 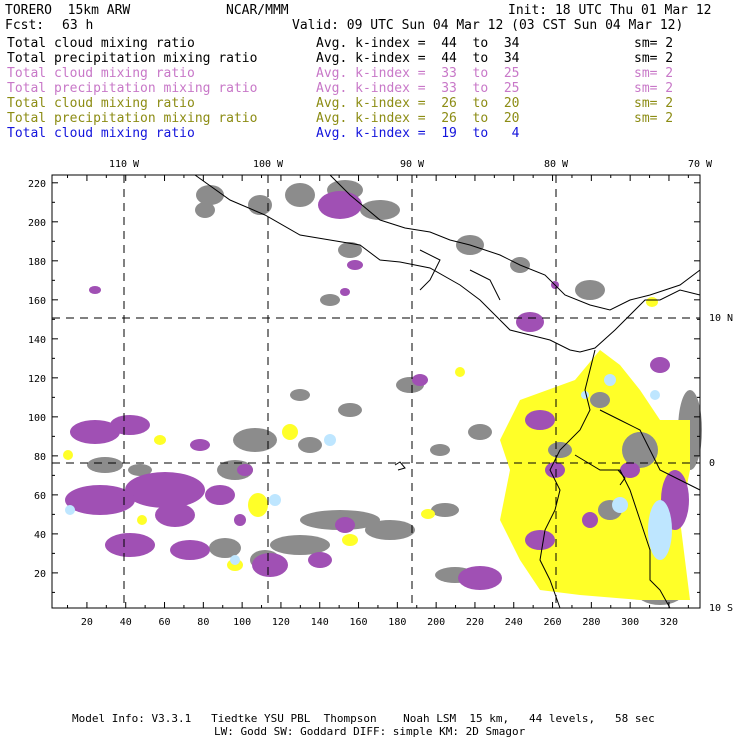 What do you see at coordinates (320, 622) in the screenshot?
I see `x-tick-label: 140` at bounding box center [320, 622].